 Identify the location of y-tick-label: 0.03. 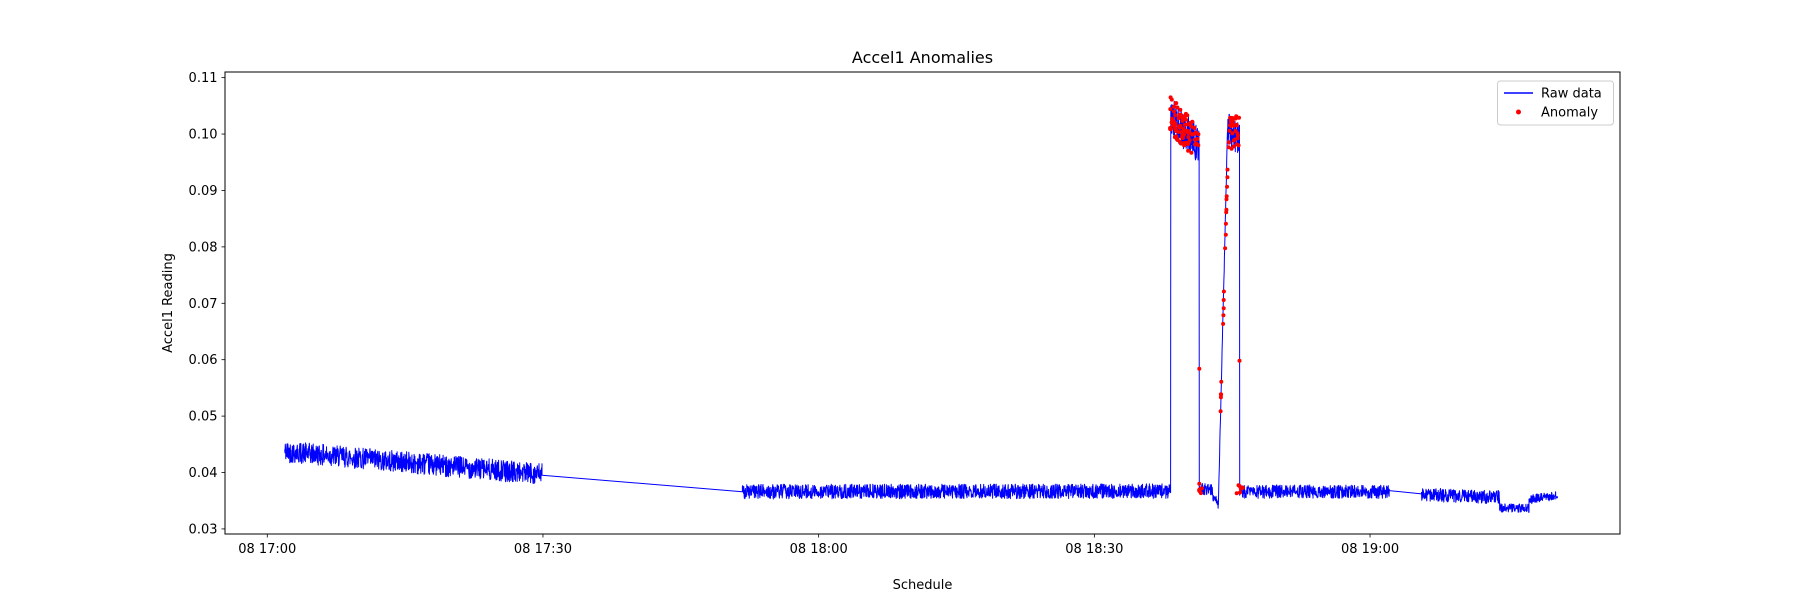
(203, 529).